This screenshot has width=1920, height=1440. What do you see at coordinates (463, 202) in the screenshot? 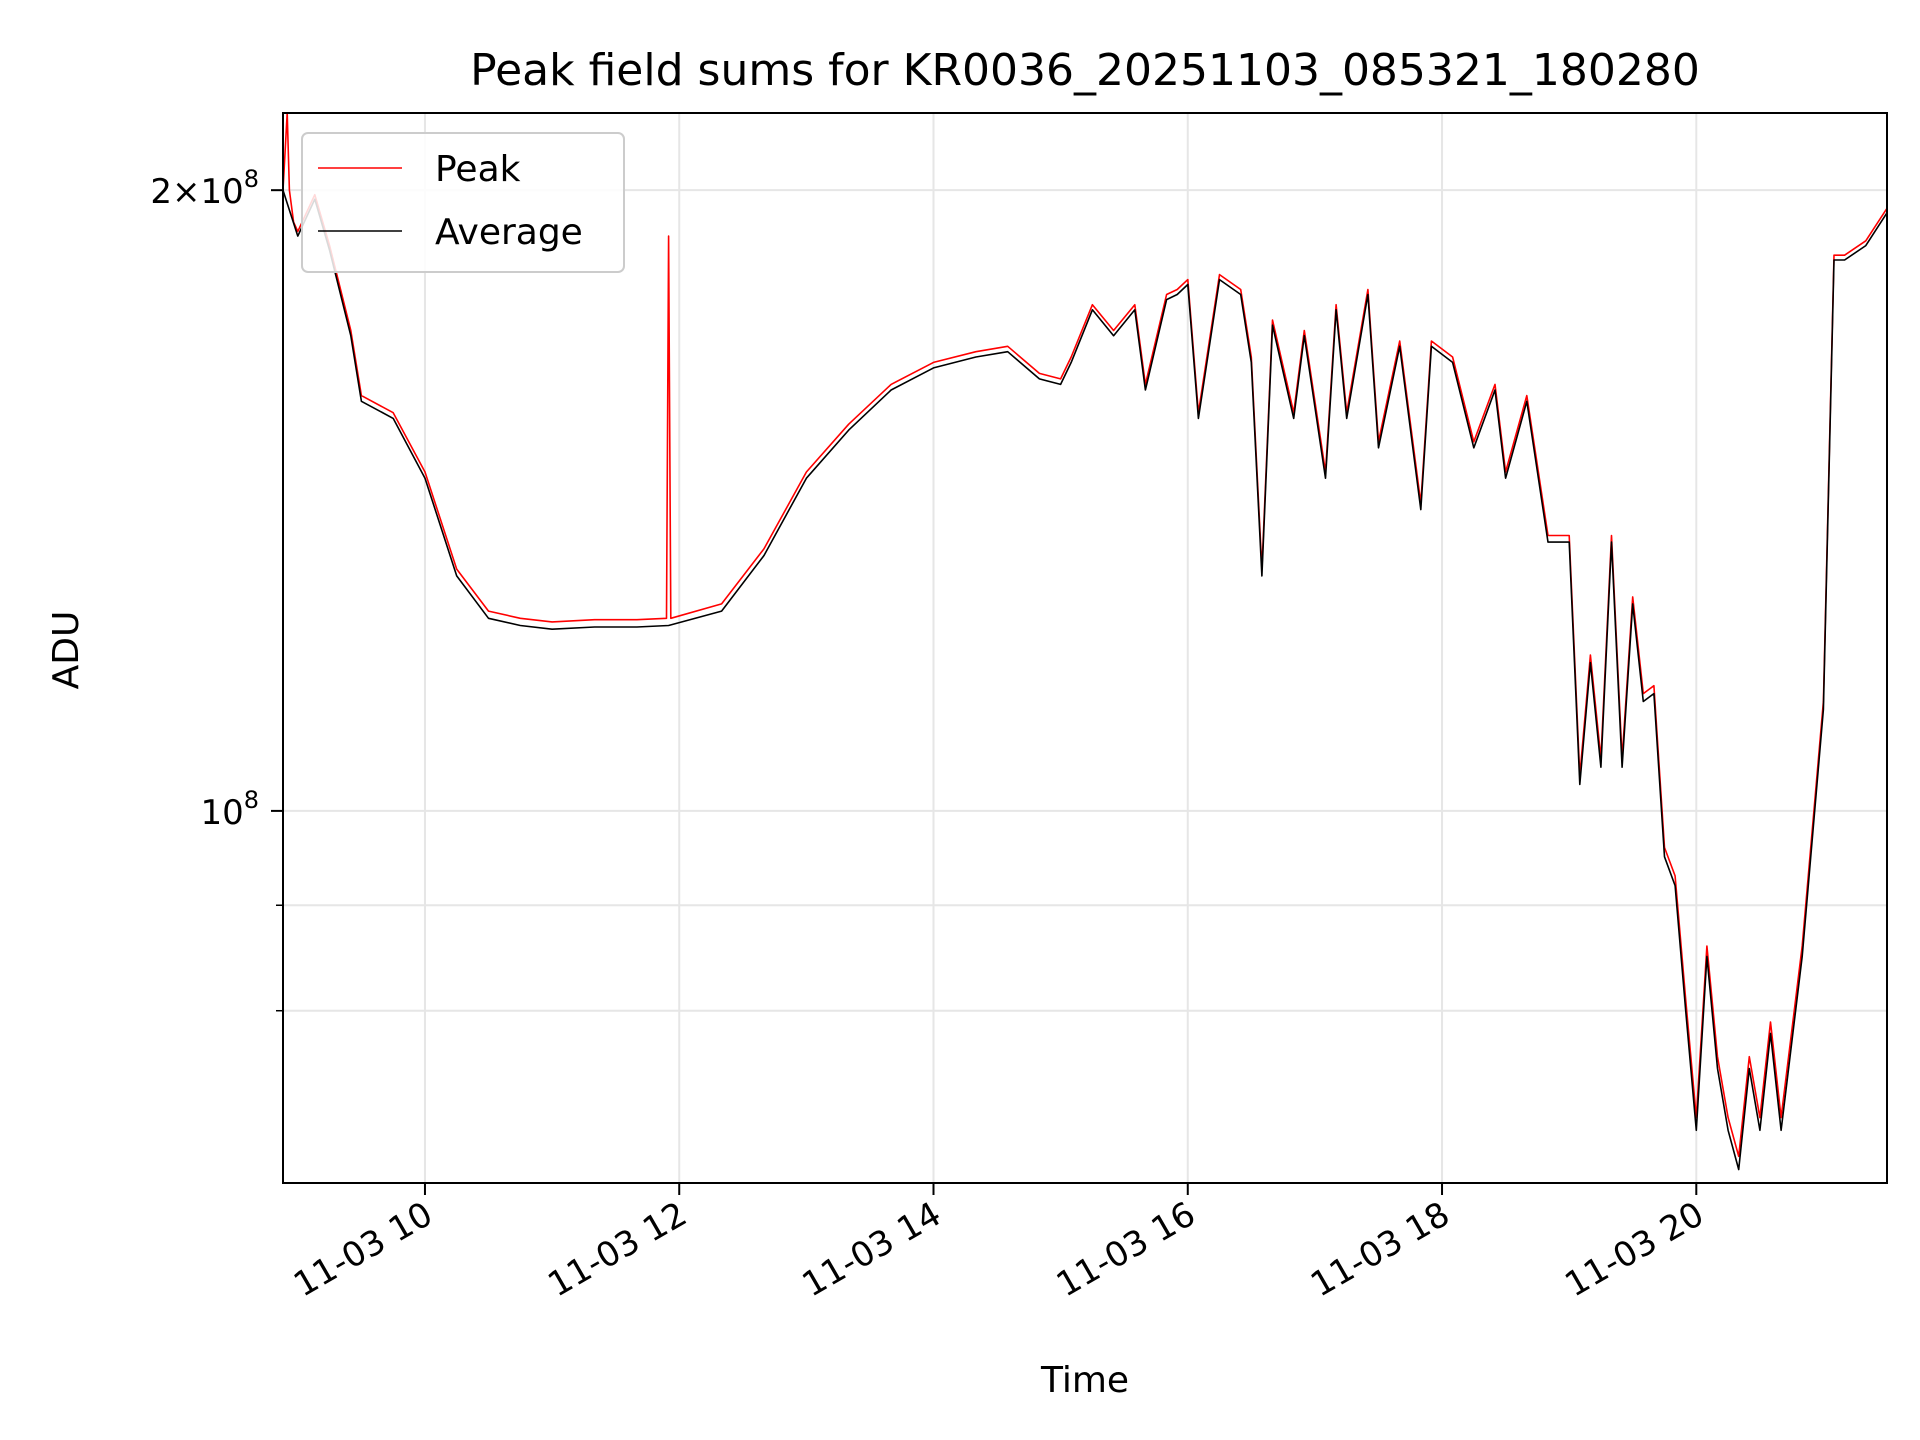
I see `legend: Peak Average` at bounding box center [463, 202].